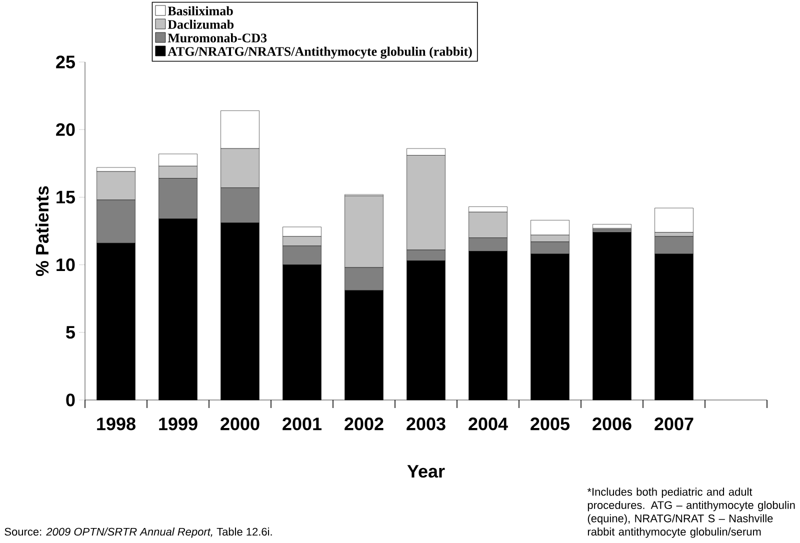  What do you see at coordinates (138, 533) in the screenshot?
I see `source-note: Source: 2009 OPTN/SRTR Annual Report, Table 12.6i.` at bounding box center [138, 533].